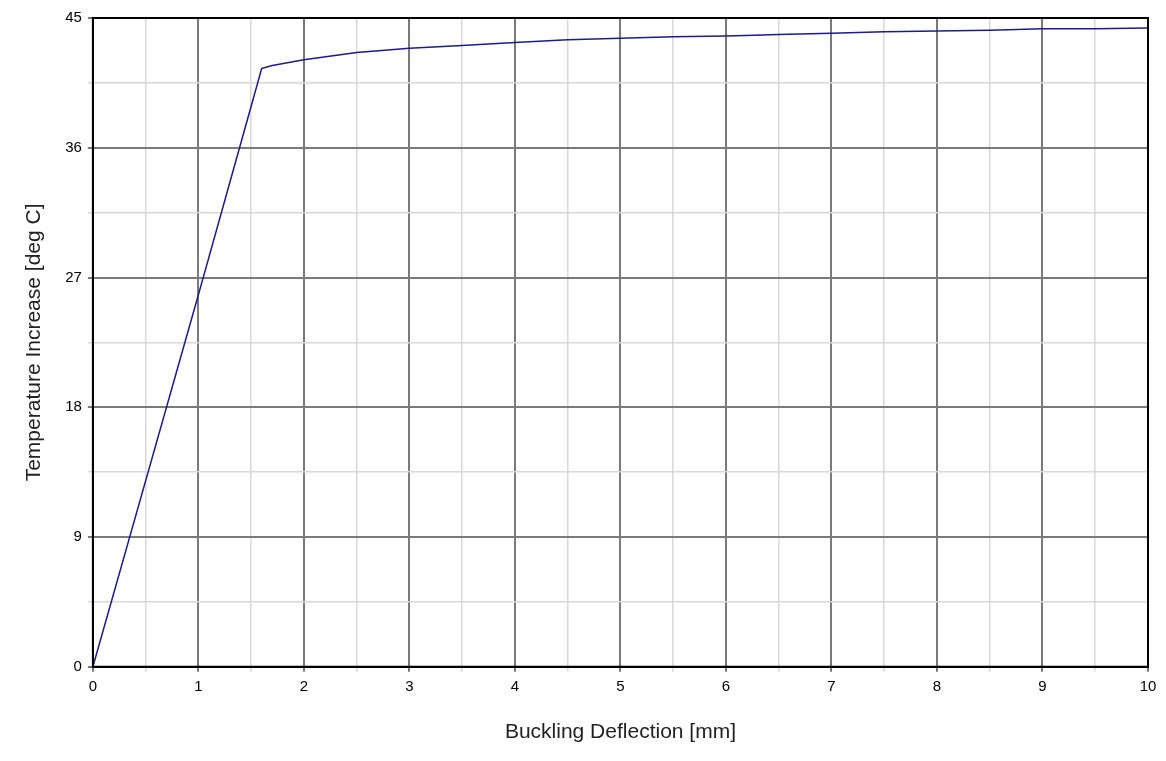 This screenshot has width=1166, height=761. I want to click on x-tick-label: 0, so click(93, 685).